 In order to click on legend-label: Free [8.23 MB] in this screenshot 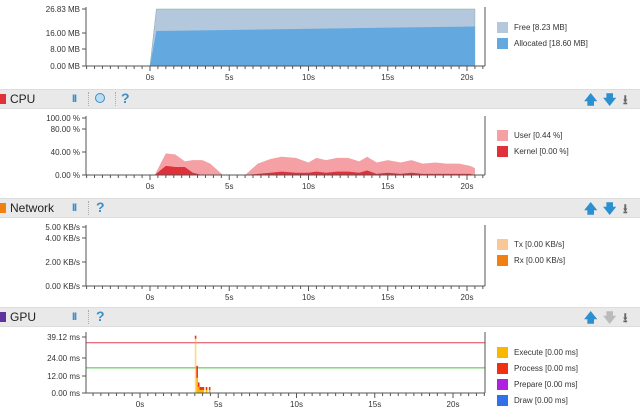, I will do `click(540, 27)`.